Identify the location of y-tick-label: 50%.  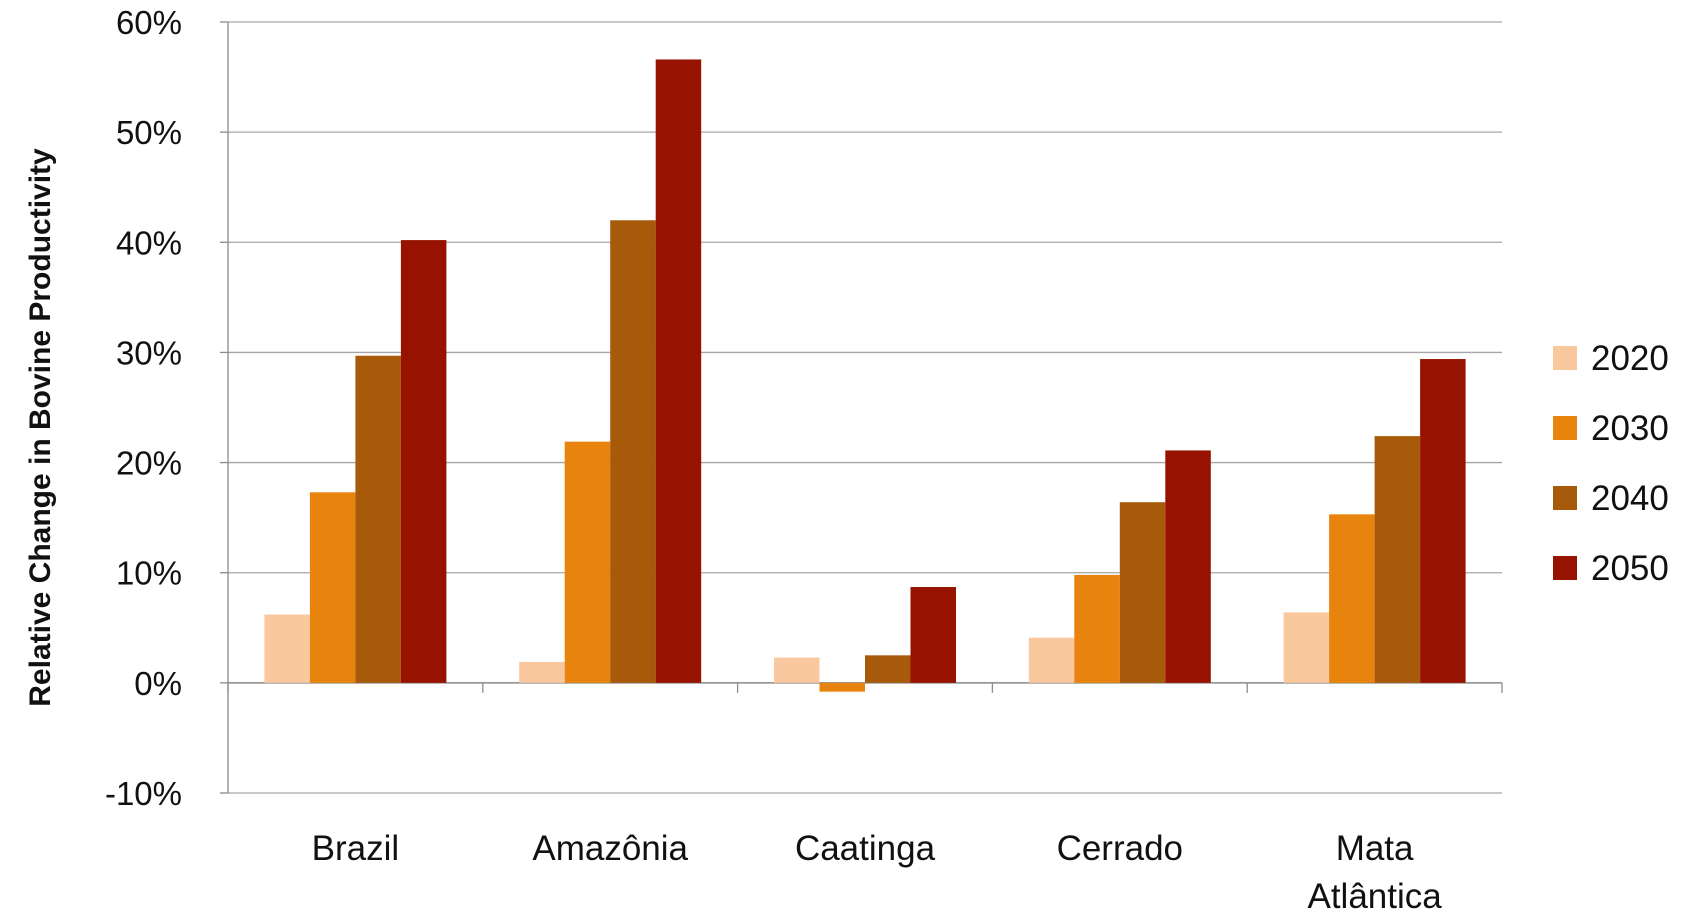
(149, 132).